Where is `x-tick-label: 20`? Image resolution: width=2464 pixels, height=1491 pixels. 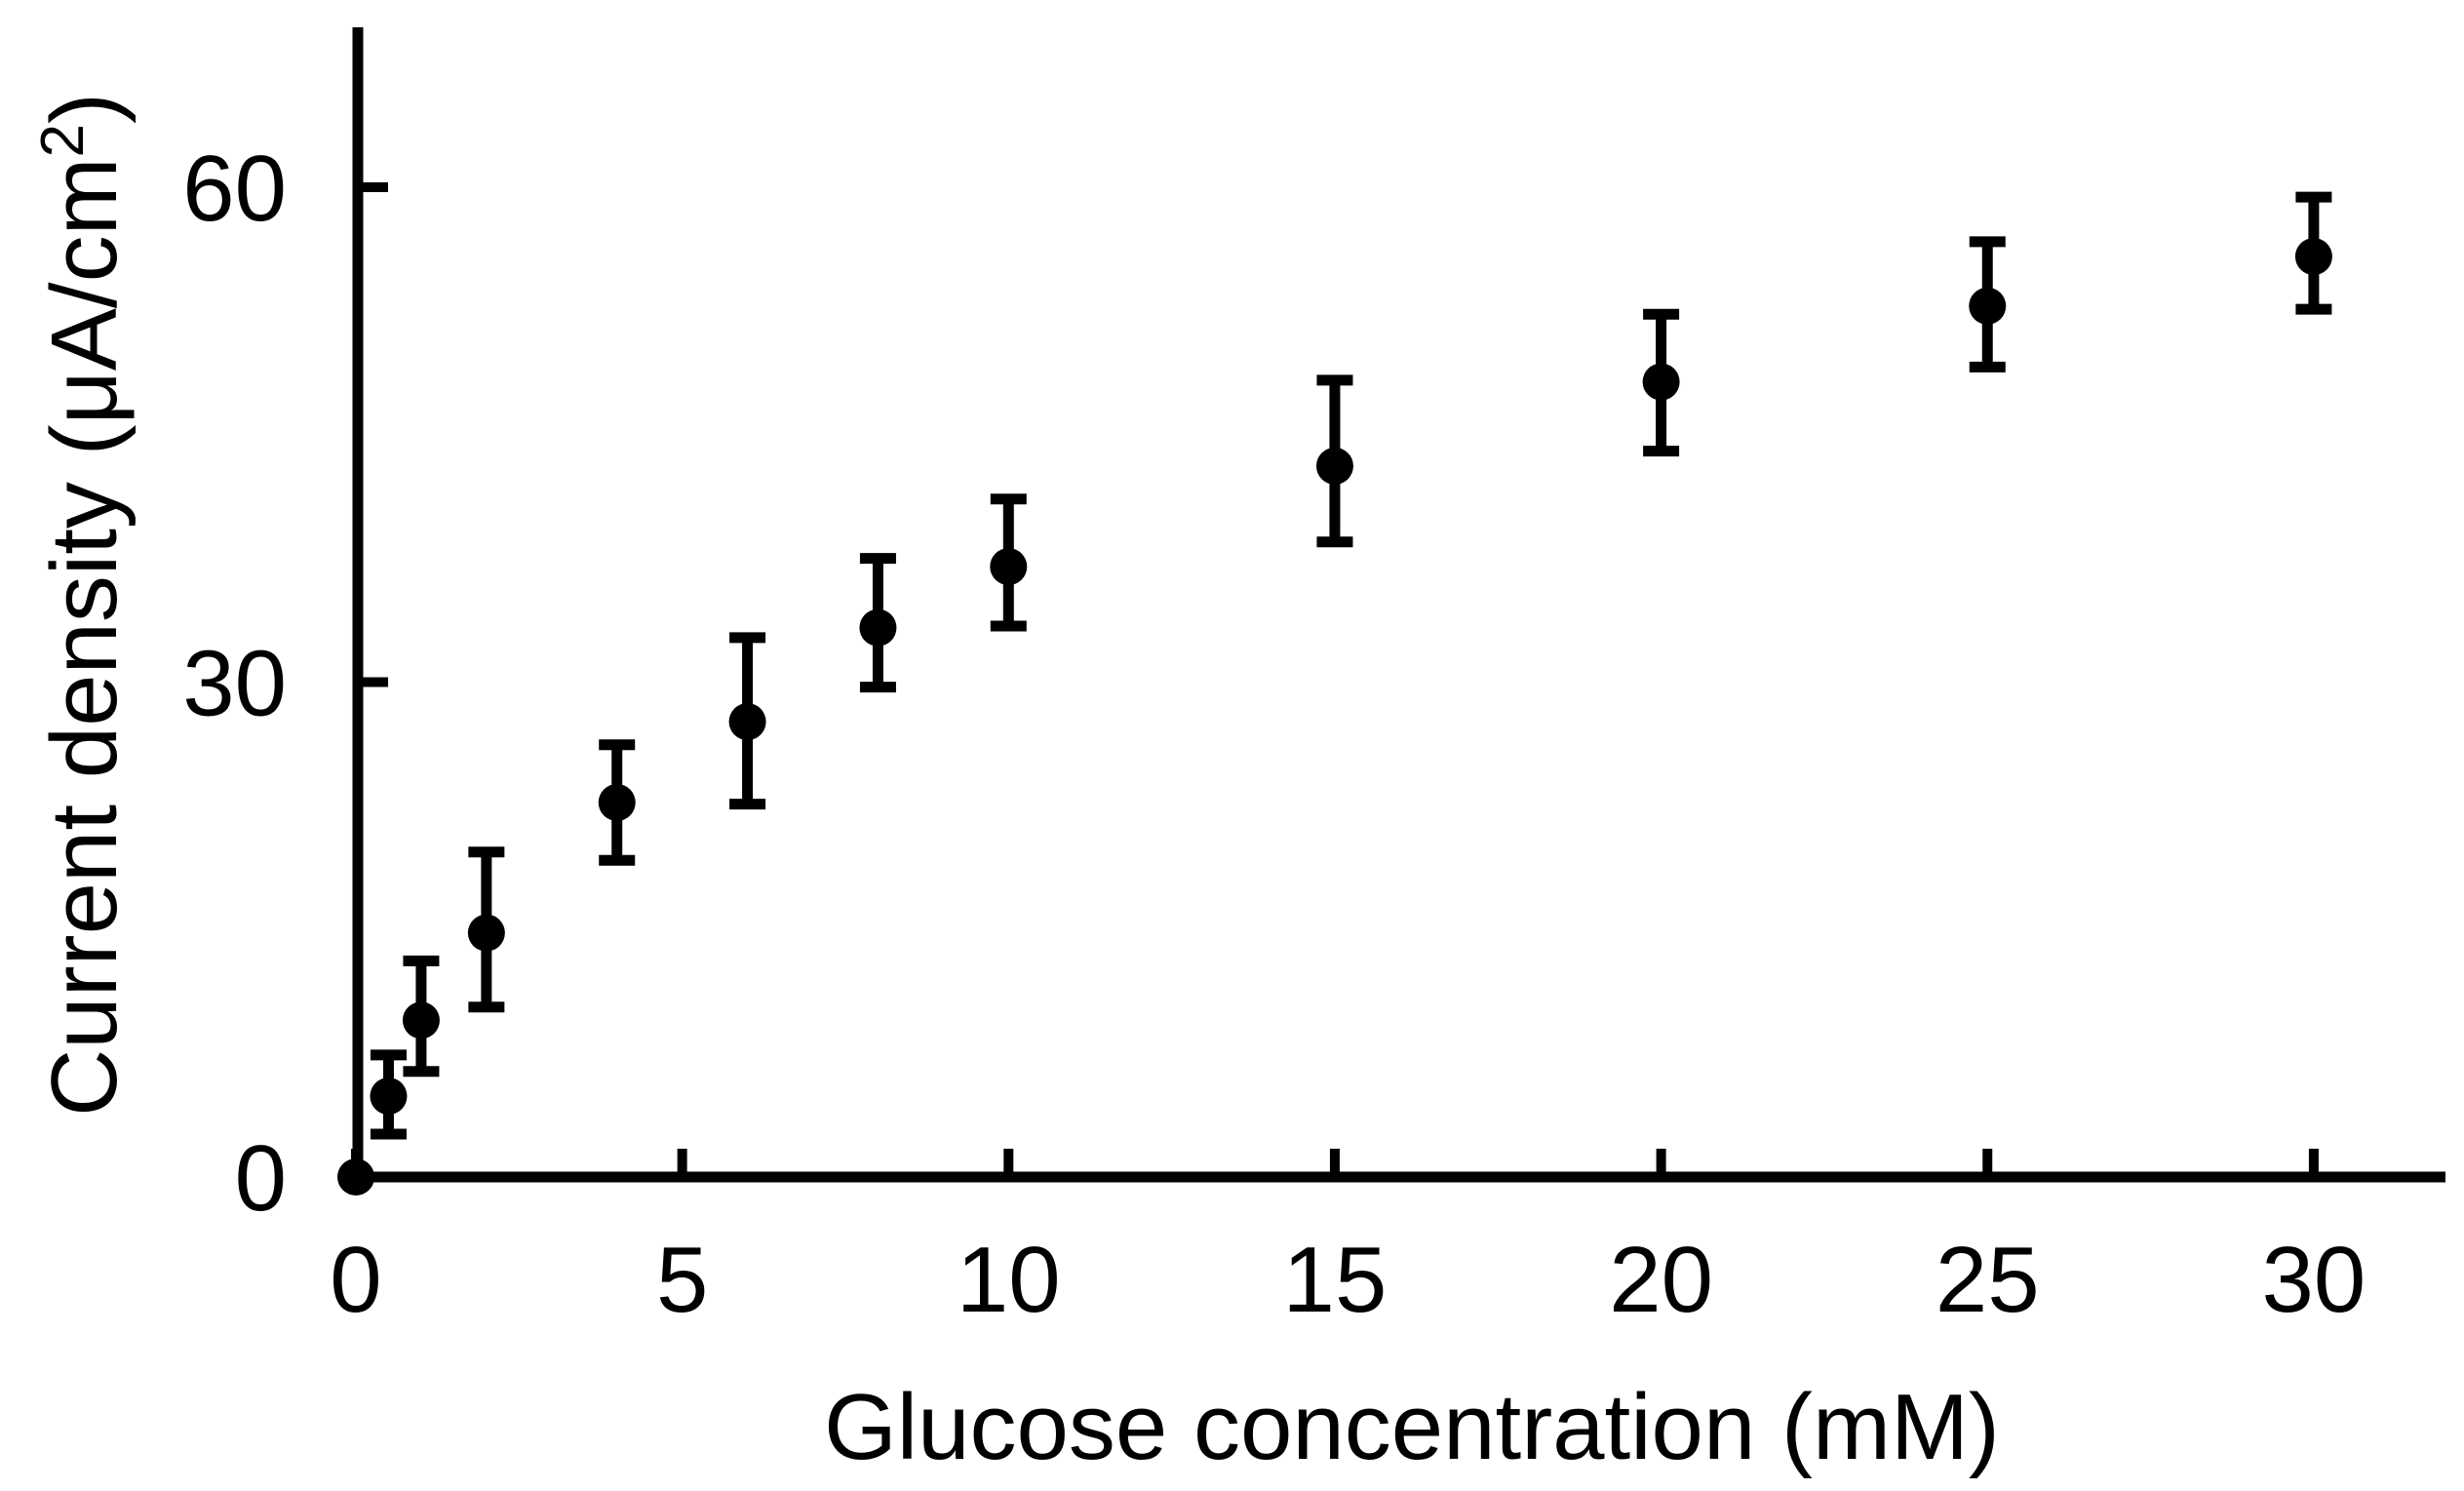
x-tick-label: 20 is located at coordinates (1661, 1280).